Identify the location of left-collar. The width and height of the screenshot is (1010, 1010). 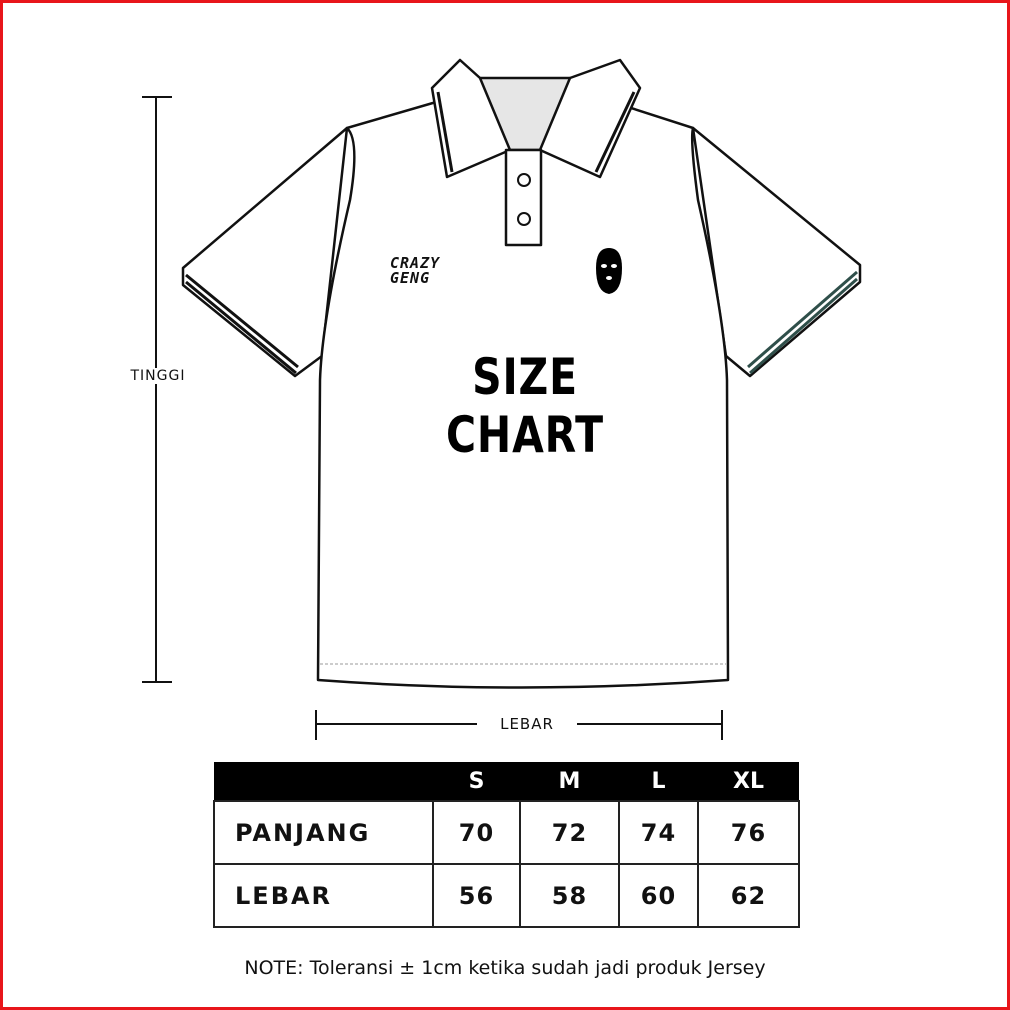
(471, 118).